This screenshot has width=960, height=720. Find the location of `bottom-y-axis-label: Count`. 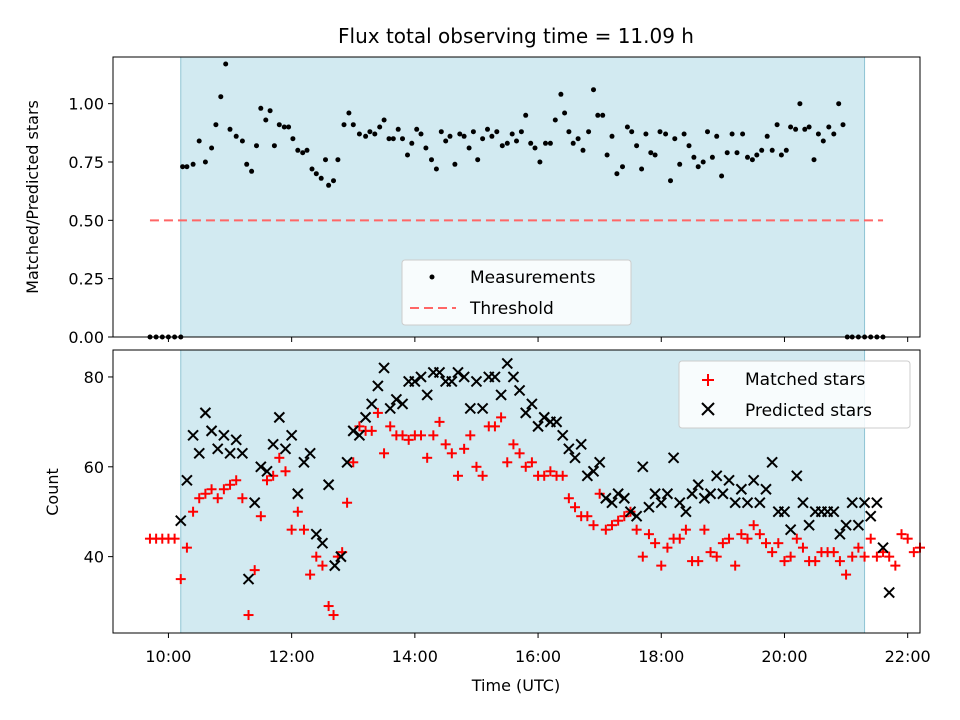

bottom-y-axis-label: Count is located at coordinates (52, 492).